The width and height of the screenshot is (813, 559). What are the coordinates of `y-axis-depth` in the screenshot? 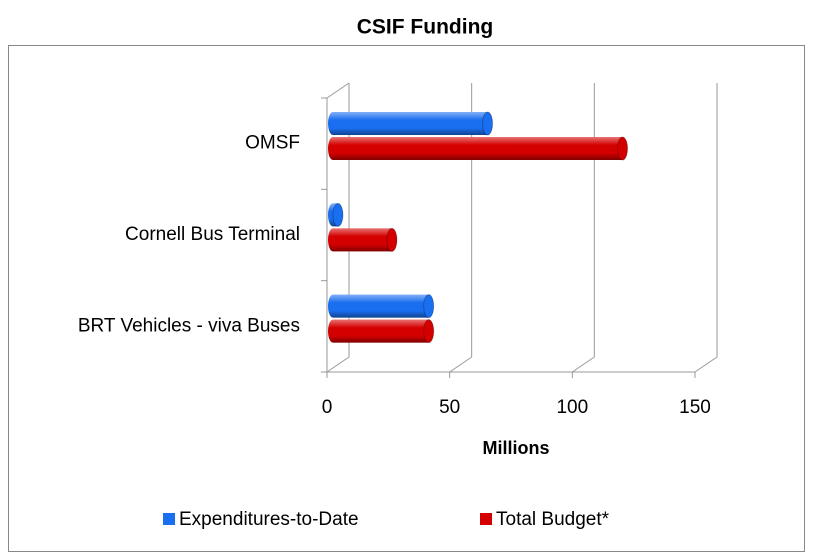 It's located at (338, 90).